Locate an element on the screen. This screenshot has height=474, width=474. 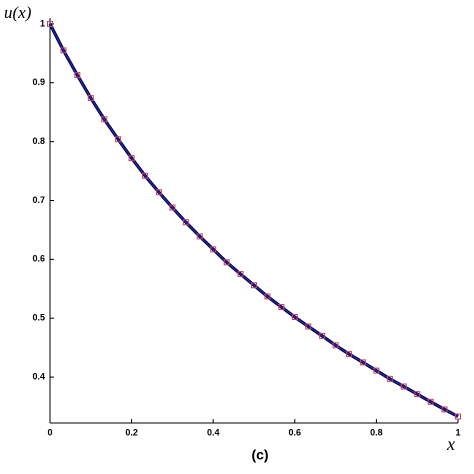
x-tick-label: 0 is located at coordinates (49, 432).